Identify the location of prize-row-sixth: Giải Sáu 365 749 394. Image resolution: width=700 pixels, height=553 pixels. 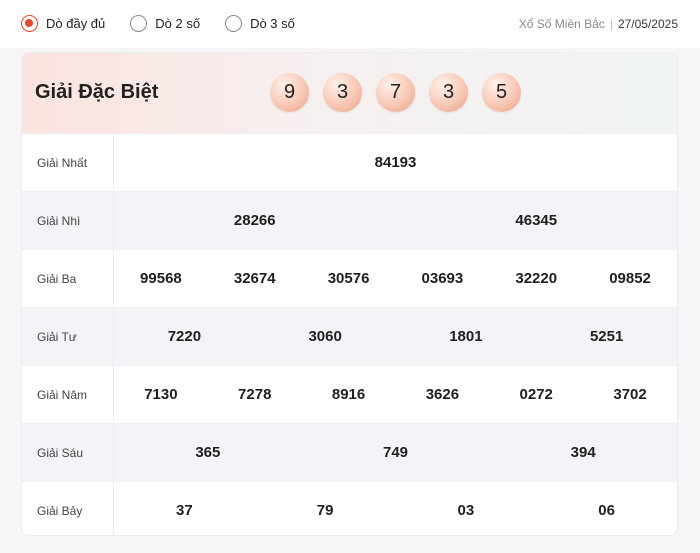
(349, 452).